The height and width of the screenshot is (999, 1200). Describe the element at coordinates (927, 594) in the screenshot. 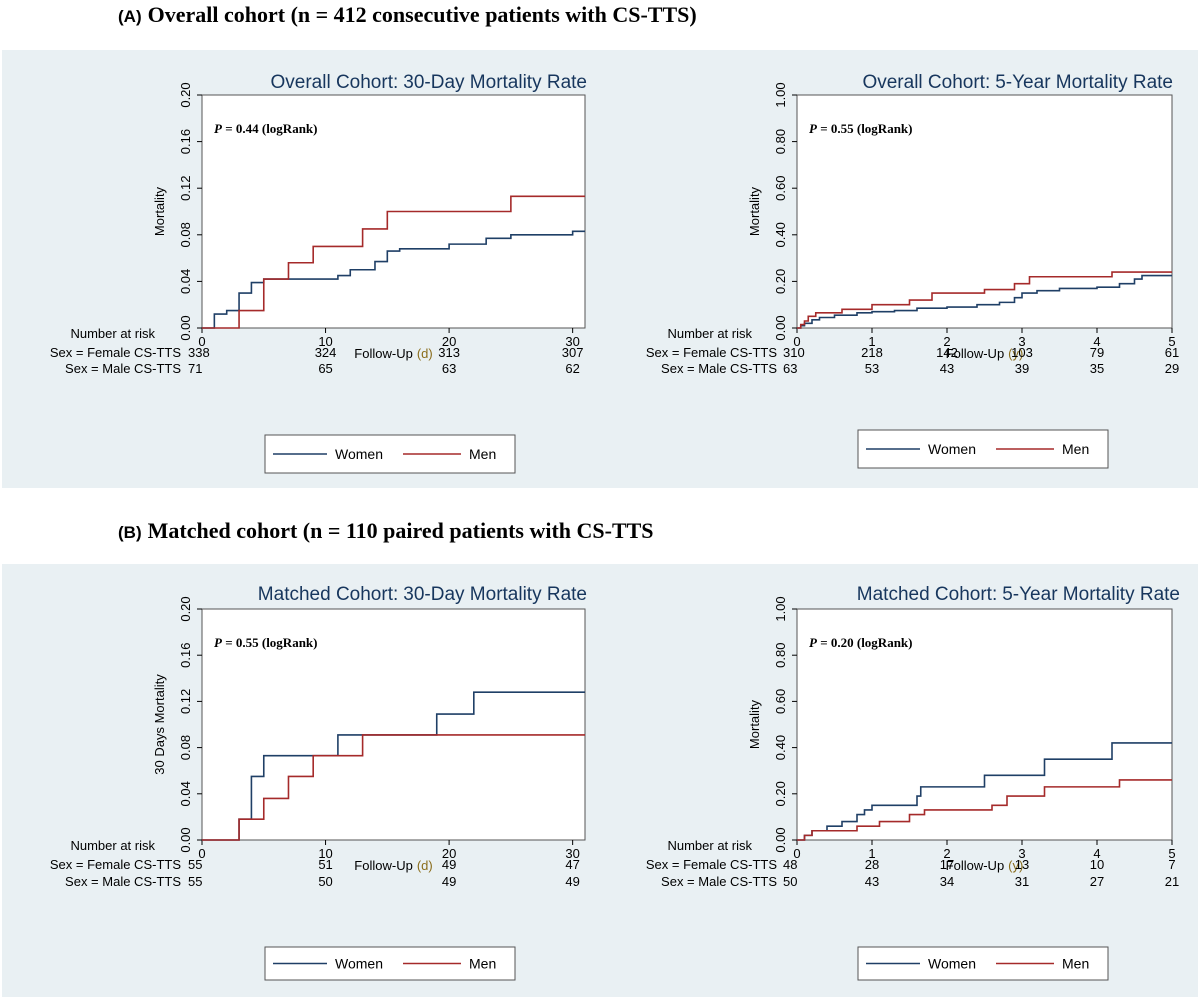

I see `chart-title-prefix: Matched Cohort:` at that location.